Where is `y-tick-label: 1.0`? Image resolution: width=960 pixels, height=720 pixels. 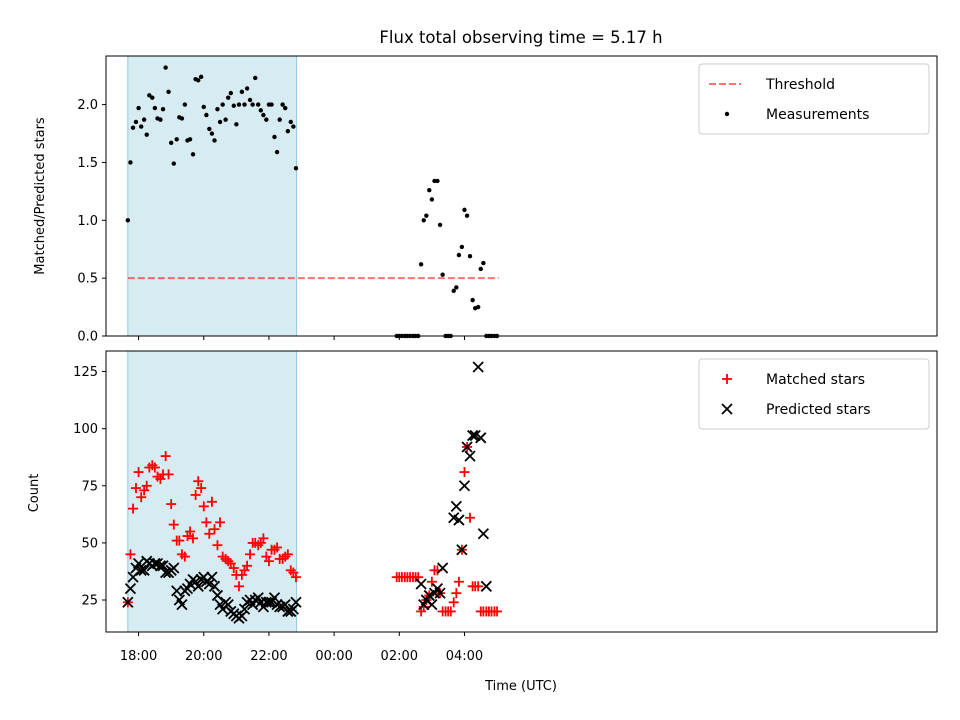 y-tick-label: 1.0 is located at coordinates (87, 221).